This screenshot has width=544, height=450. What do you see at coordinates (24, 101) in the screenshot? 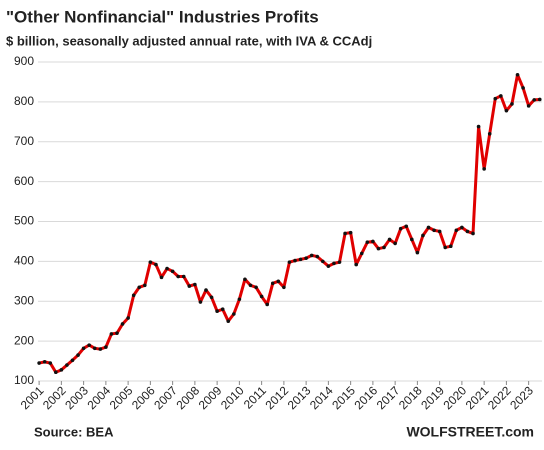
I see `y-tick-label: 800` at bounding box center [24, 101].